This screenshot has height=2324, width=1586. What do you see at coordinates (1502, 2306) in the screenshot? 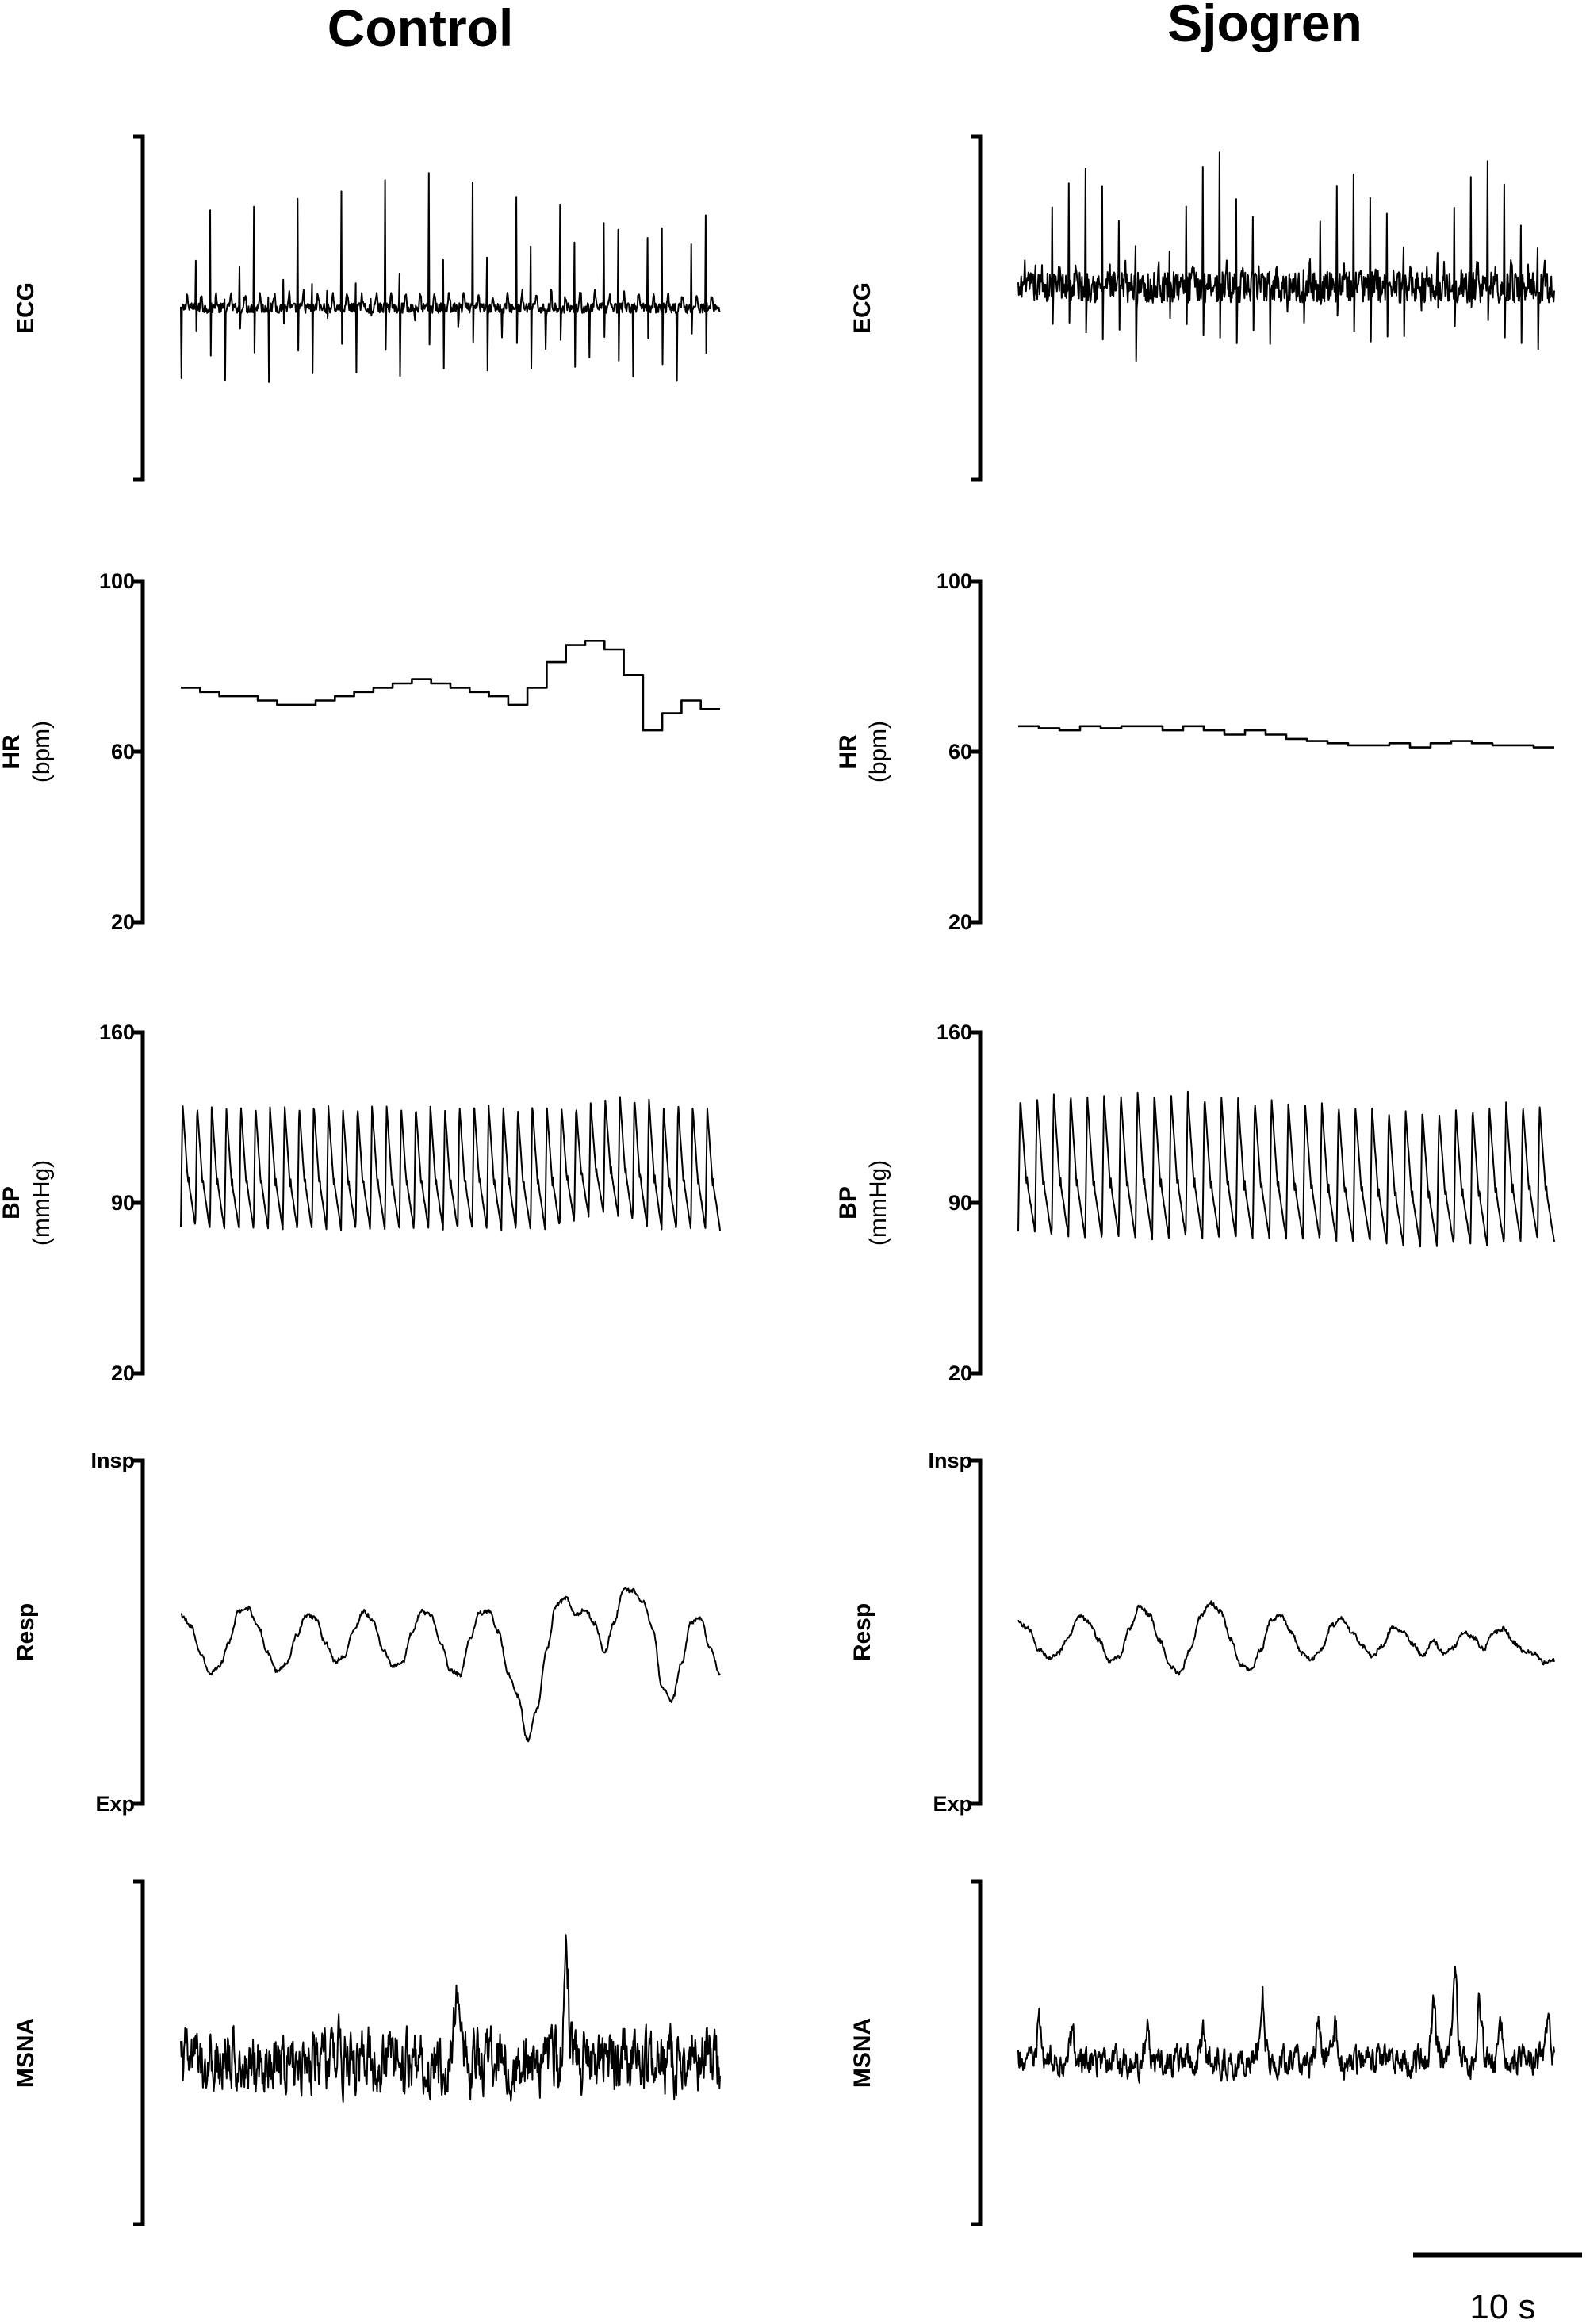
I see `scale-bar-label: 10 s` at bounding box center [1502, 2306].